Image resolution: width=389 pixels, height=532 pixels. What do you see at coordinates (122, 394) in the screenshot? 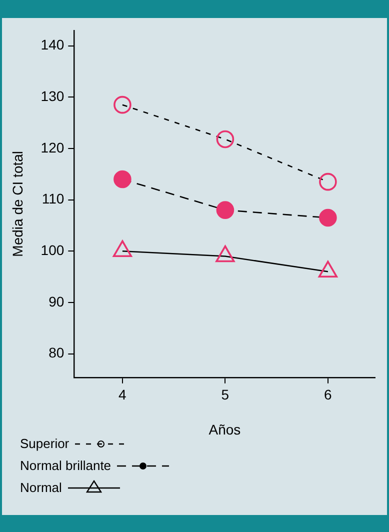
I see `x-tick-label: 4` at bounding box center [122, 394].